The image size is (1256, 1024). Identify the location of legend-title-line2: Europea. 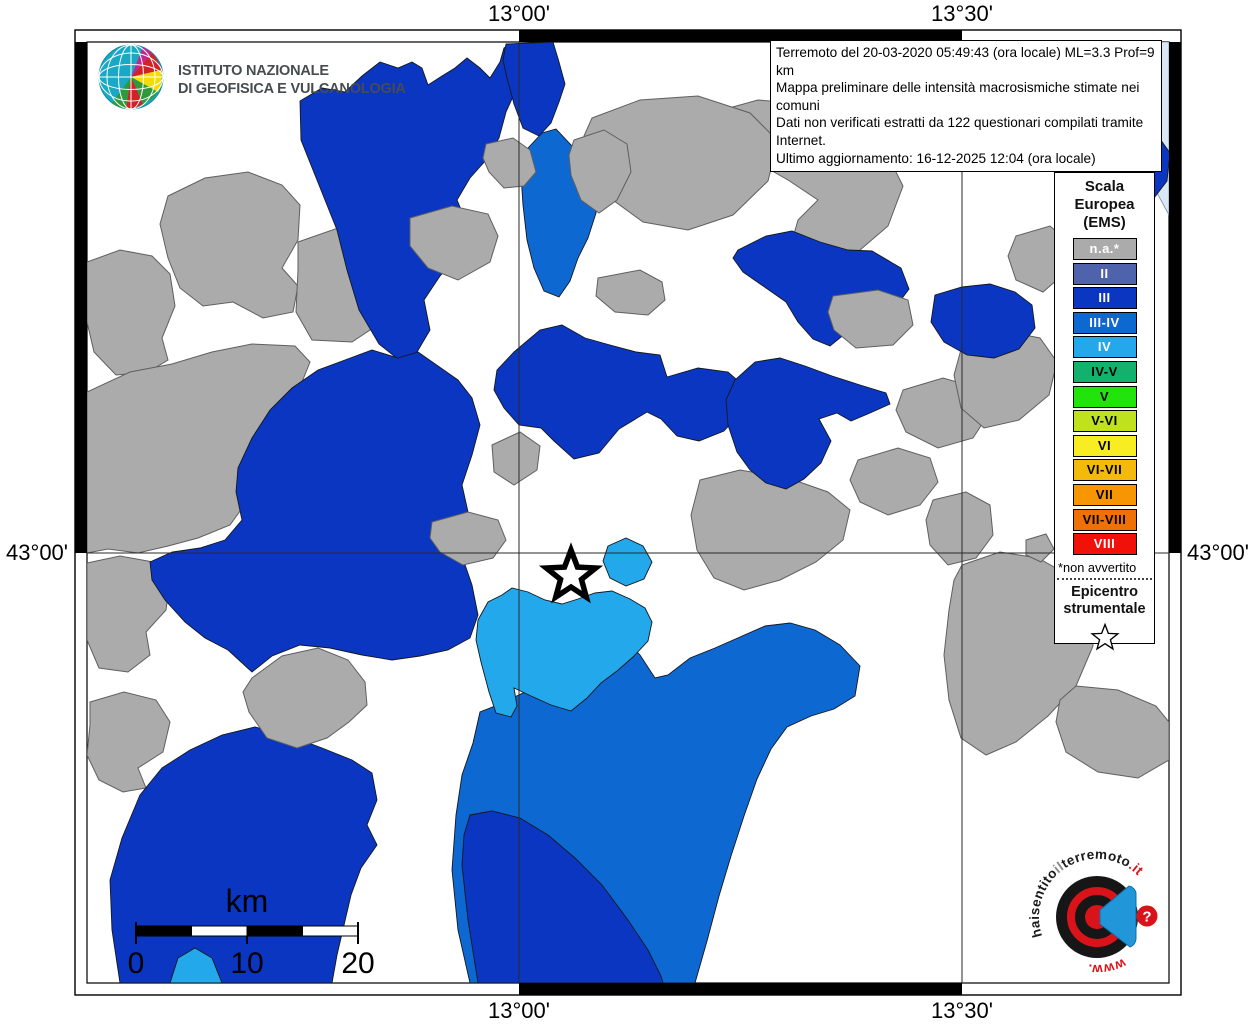
(1104, 204).